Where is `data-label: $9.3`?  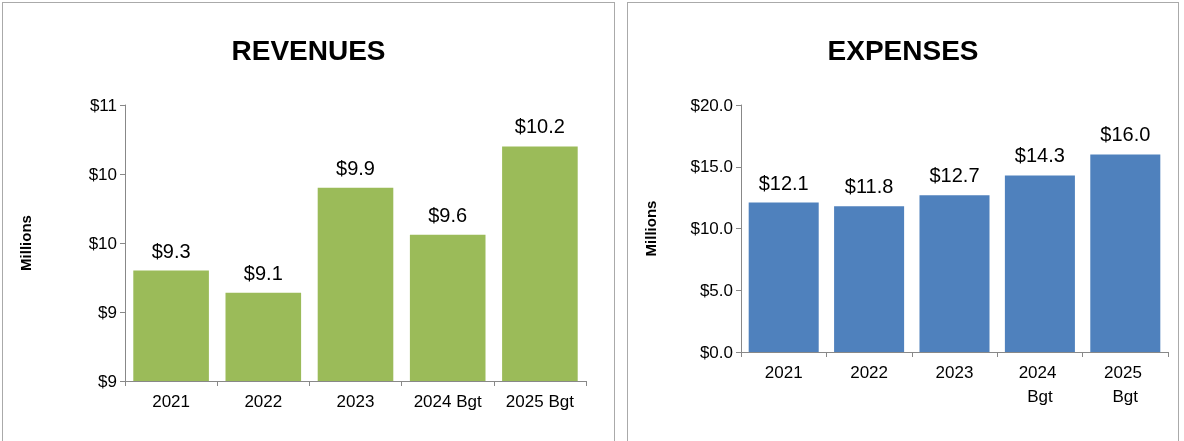 data-label: $9.3 is located at coordinates (171, 250).